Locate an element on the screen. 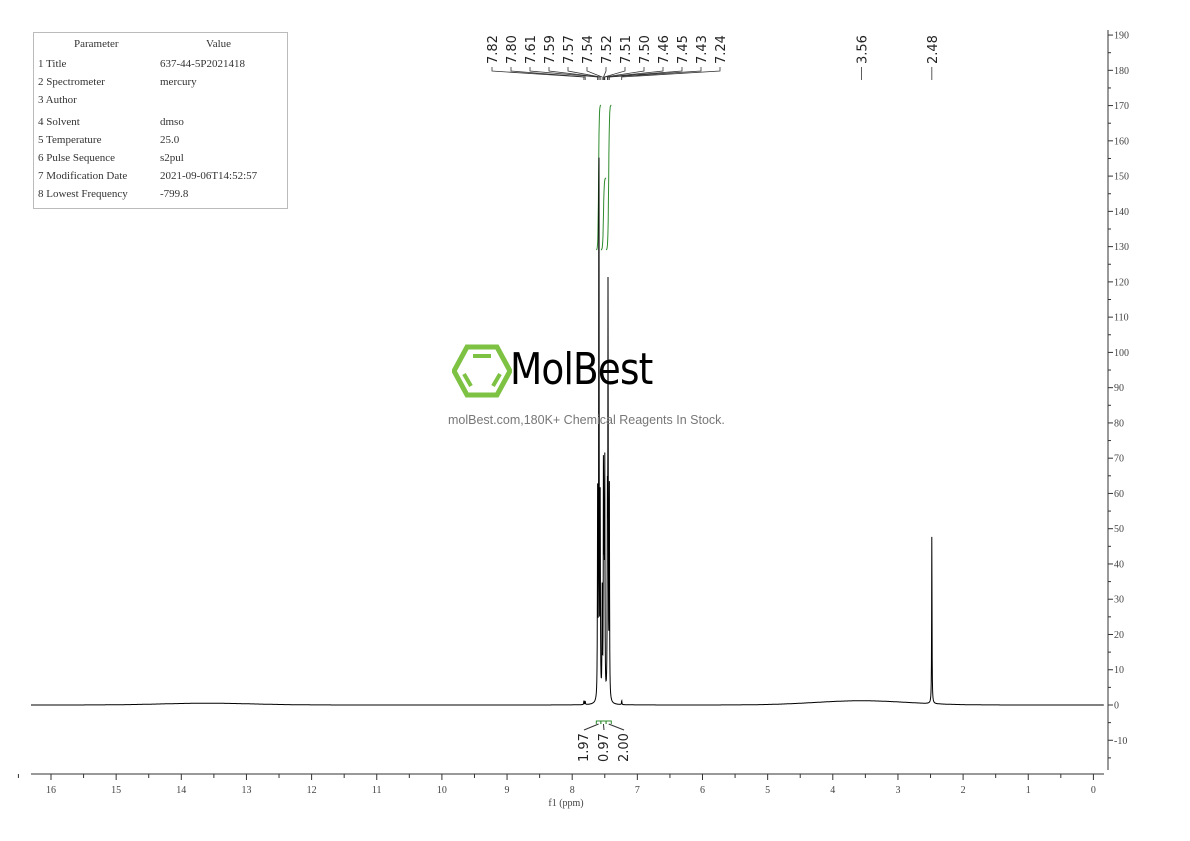 This screenshot has width=1190, height=841. x-axis-label: f1 (ppm) is located at coordinates (565, 803).